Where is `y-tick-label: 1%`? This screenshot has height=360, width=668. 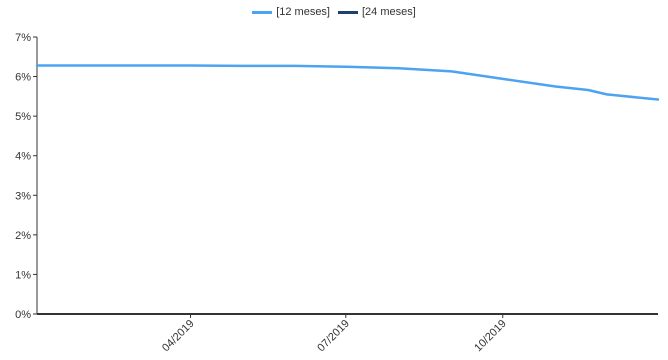
y-tick-label: 1% is located at coordinates (23, 275).